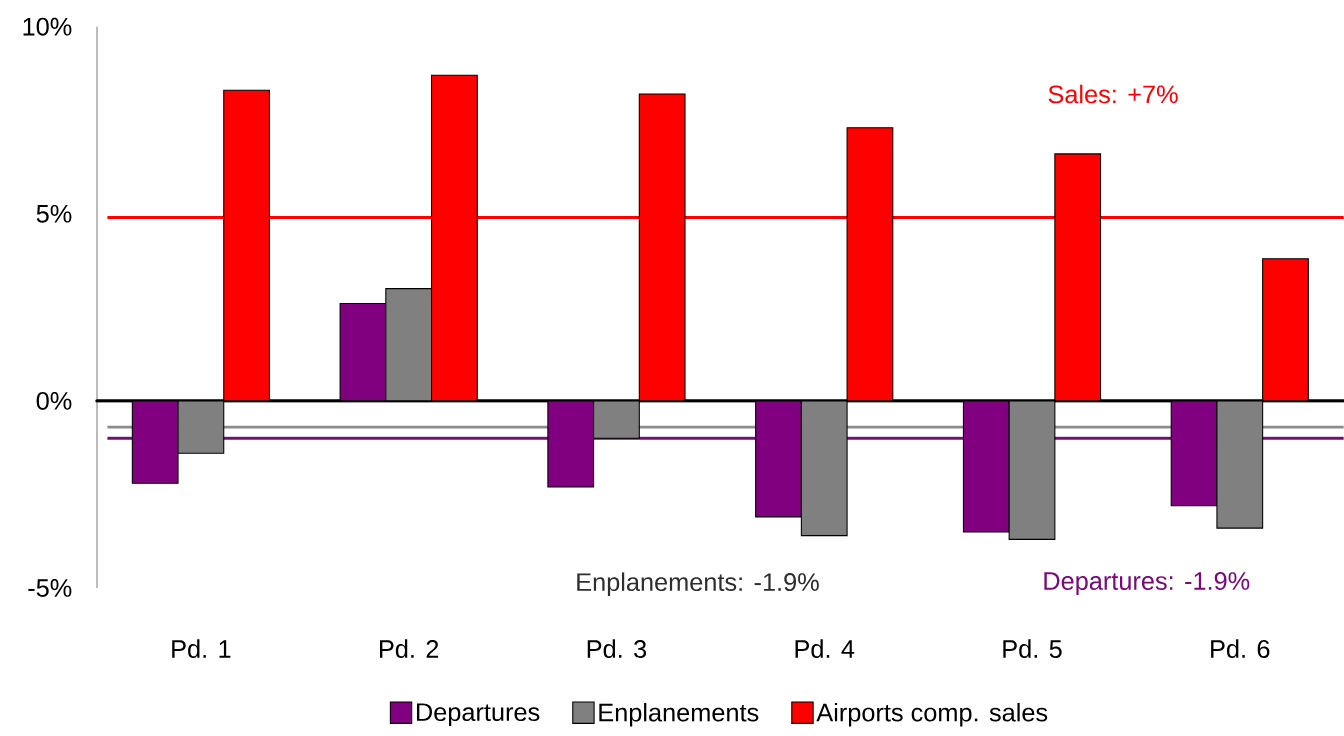 The width and height of the screenshot is (1344, 736). What do you see at coordinates (1240, 648) in the screenshot?
I see `x-tick-label: Pd. 6` at bounding box center [1240, 648].